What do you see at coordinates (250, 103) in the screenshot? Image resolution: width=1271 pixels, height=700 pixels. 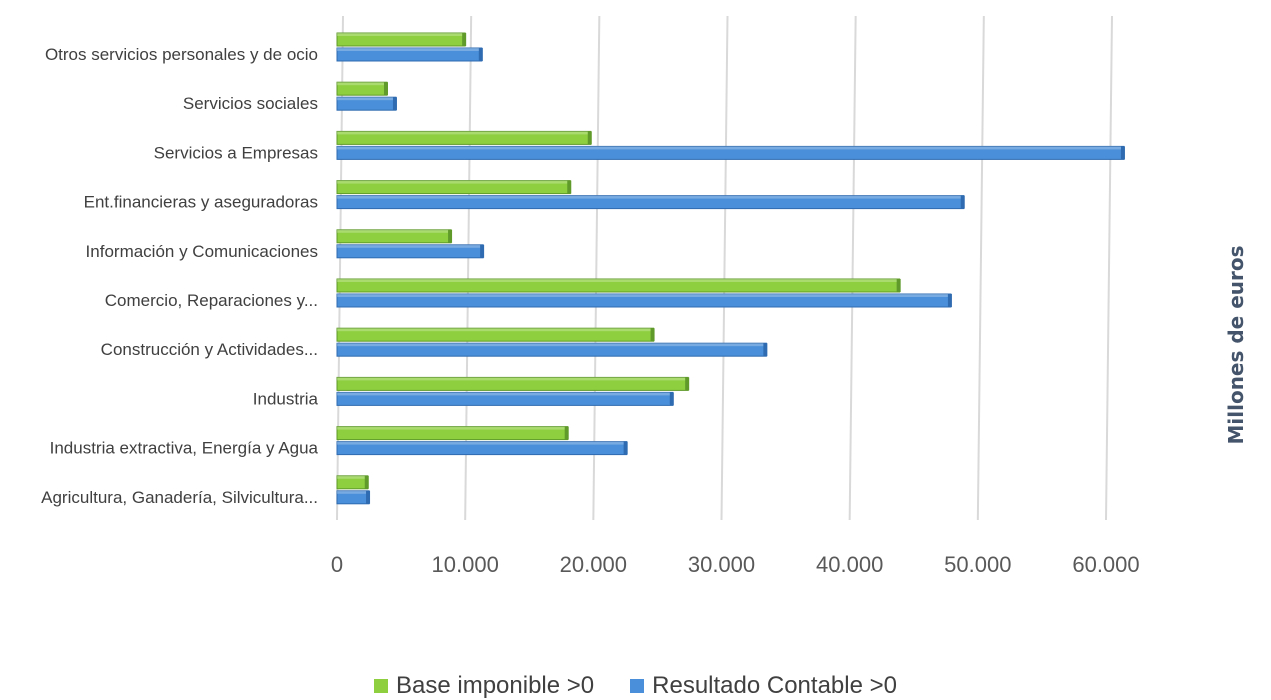 I see `category-label: Servicios sociales` at bounding box center [250, 103].